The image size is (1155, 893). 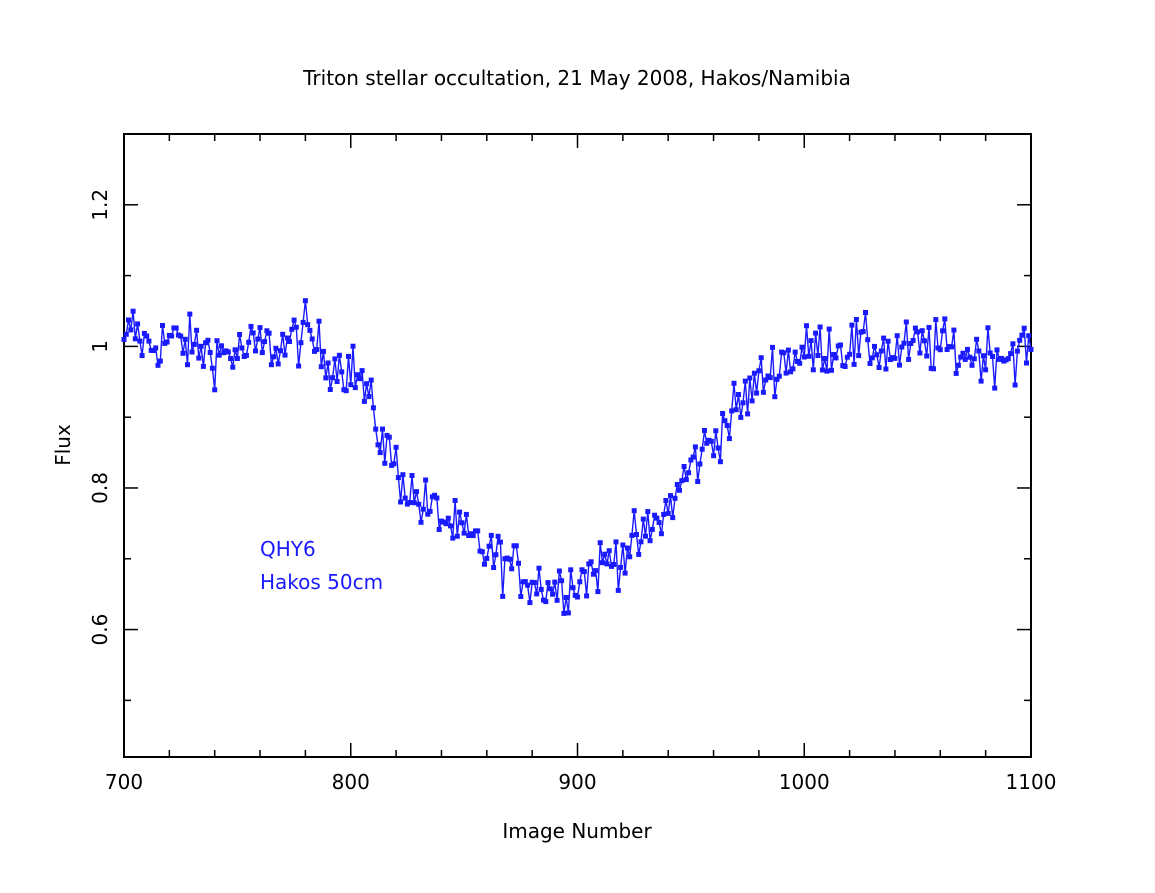 I want to click on x-tick-label: 700, so click(x=124, y=782).